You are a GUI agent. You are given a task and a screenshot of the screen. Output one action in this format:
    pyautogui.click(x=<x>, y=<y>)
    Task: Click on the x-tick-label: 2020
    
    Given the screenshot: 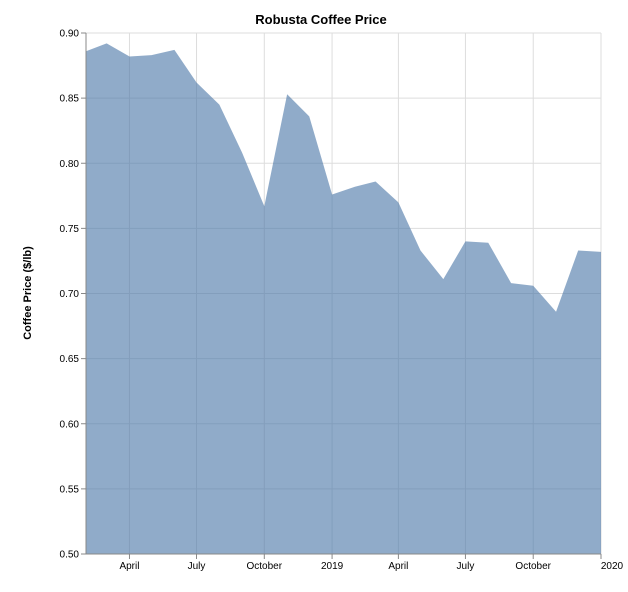 What is the action you would take?
    pyautogui.click(x=612, y=566)
    